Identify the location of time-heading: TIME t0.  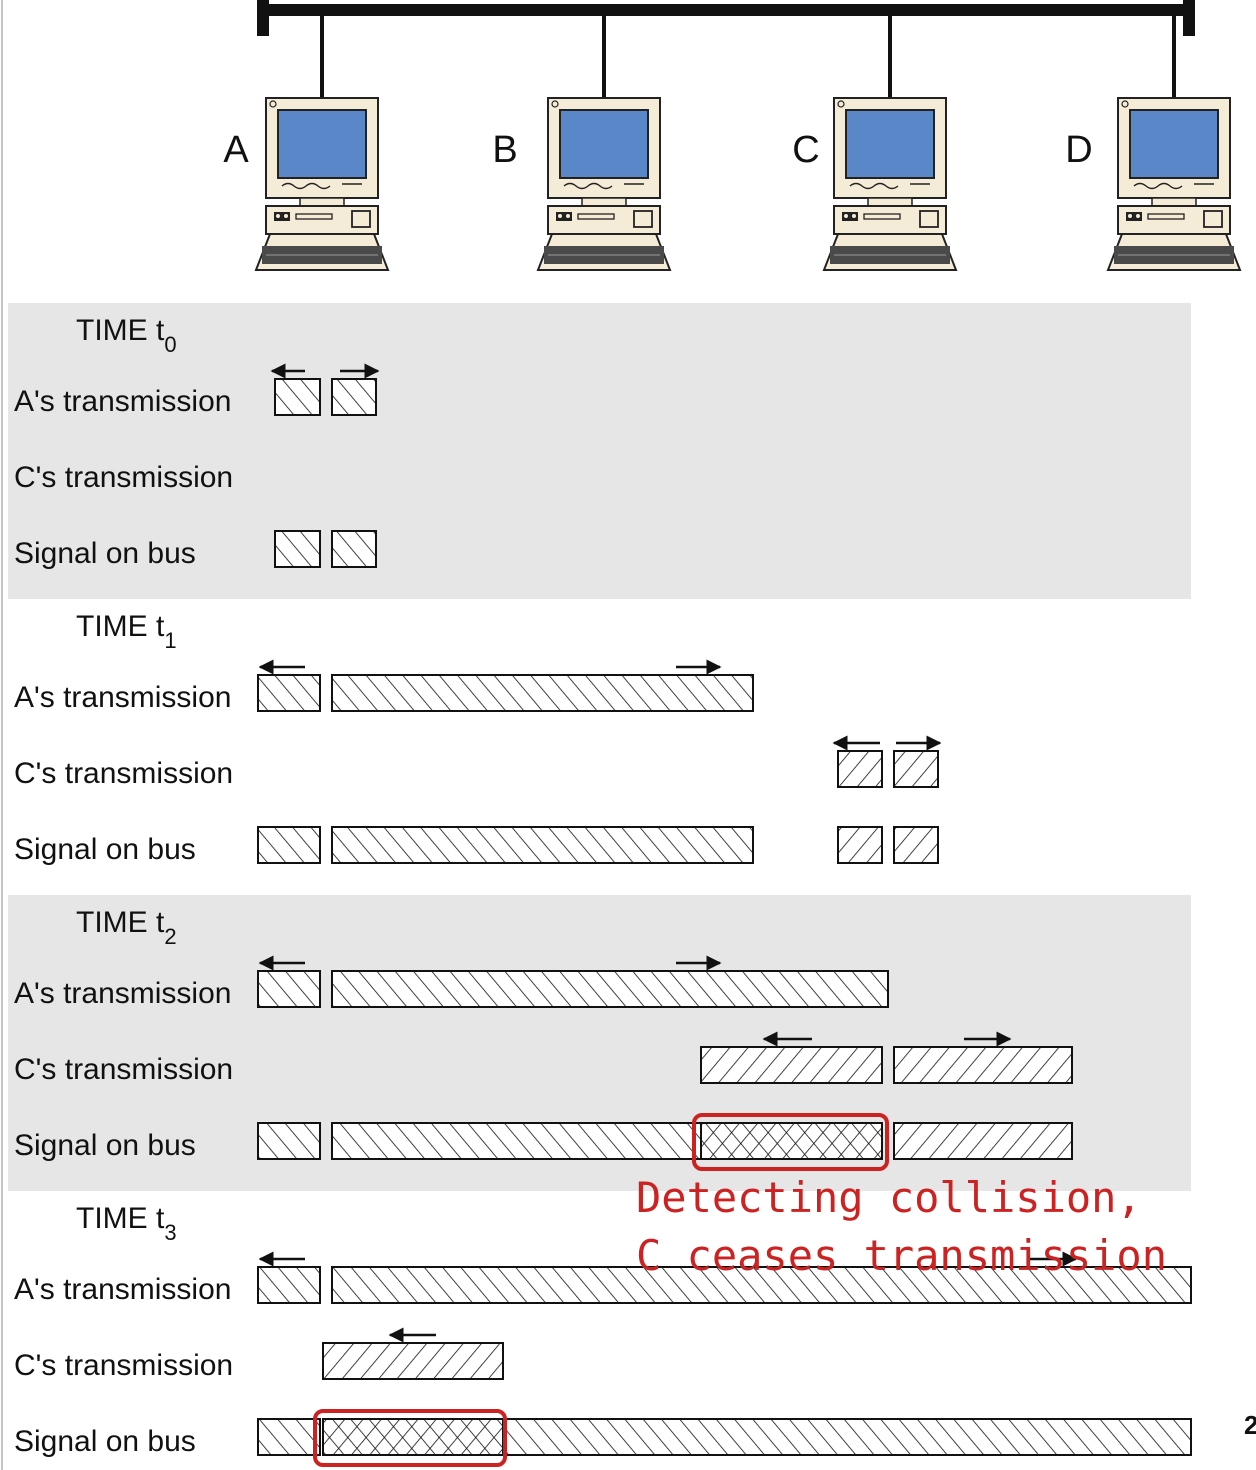
(126, 335).